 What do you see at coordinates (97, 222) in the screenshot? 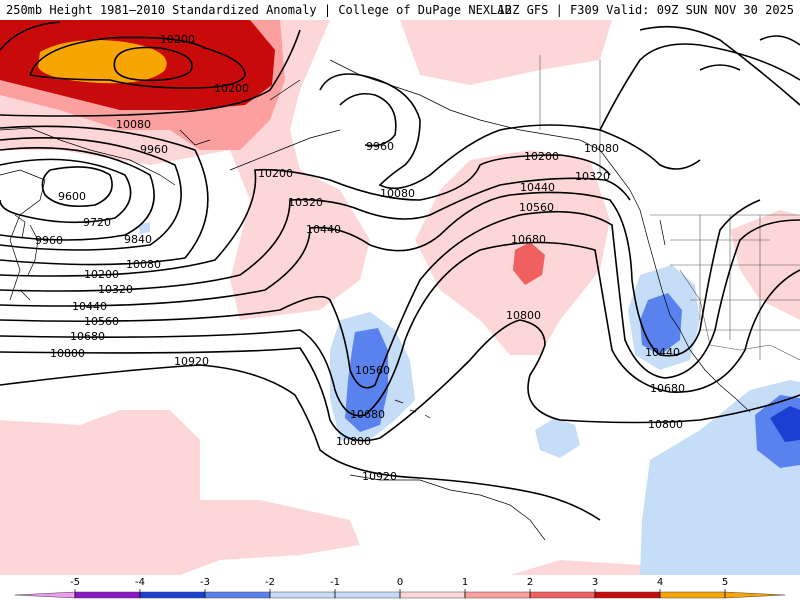
I see `contour-label: 9720` at bounding box center [97, 222].